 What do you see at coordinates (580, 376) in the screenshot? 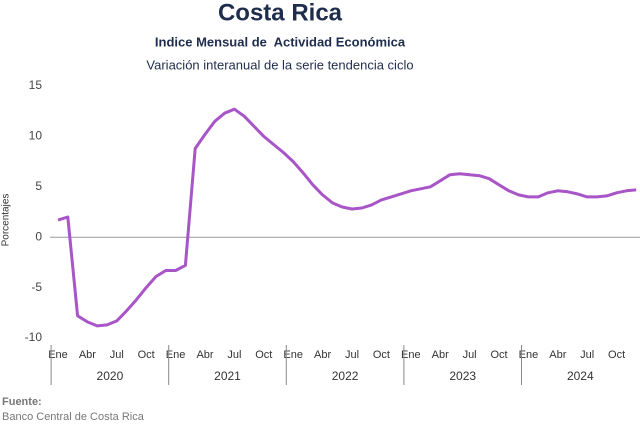
I see `group-label: 2024` at bounding box center [580, 376].